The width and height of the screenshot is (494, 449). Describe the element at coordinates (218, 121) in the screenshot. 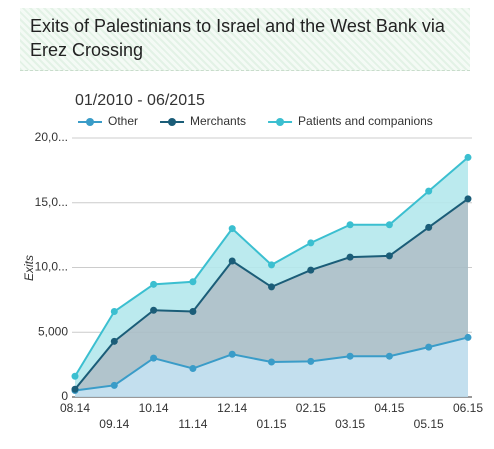

I see `legend-label: Merchants` at that location.